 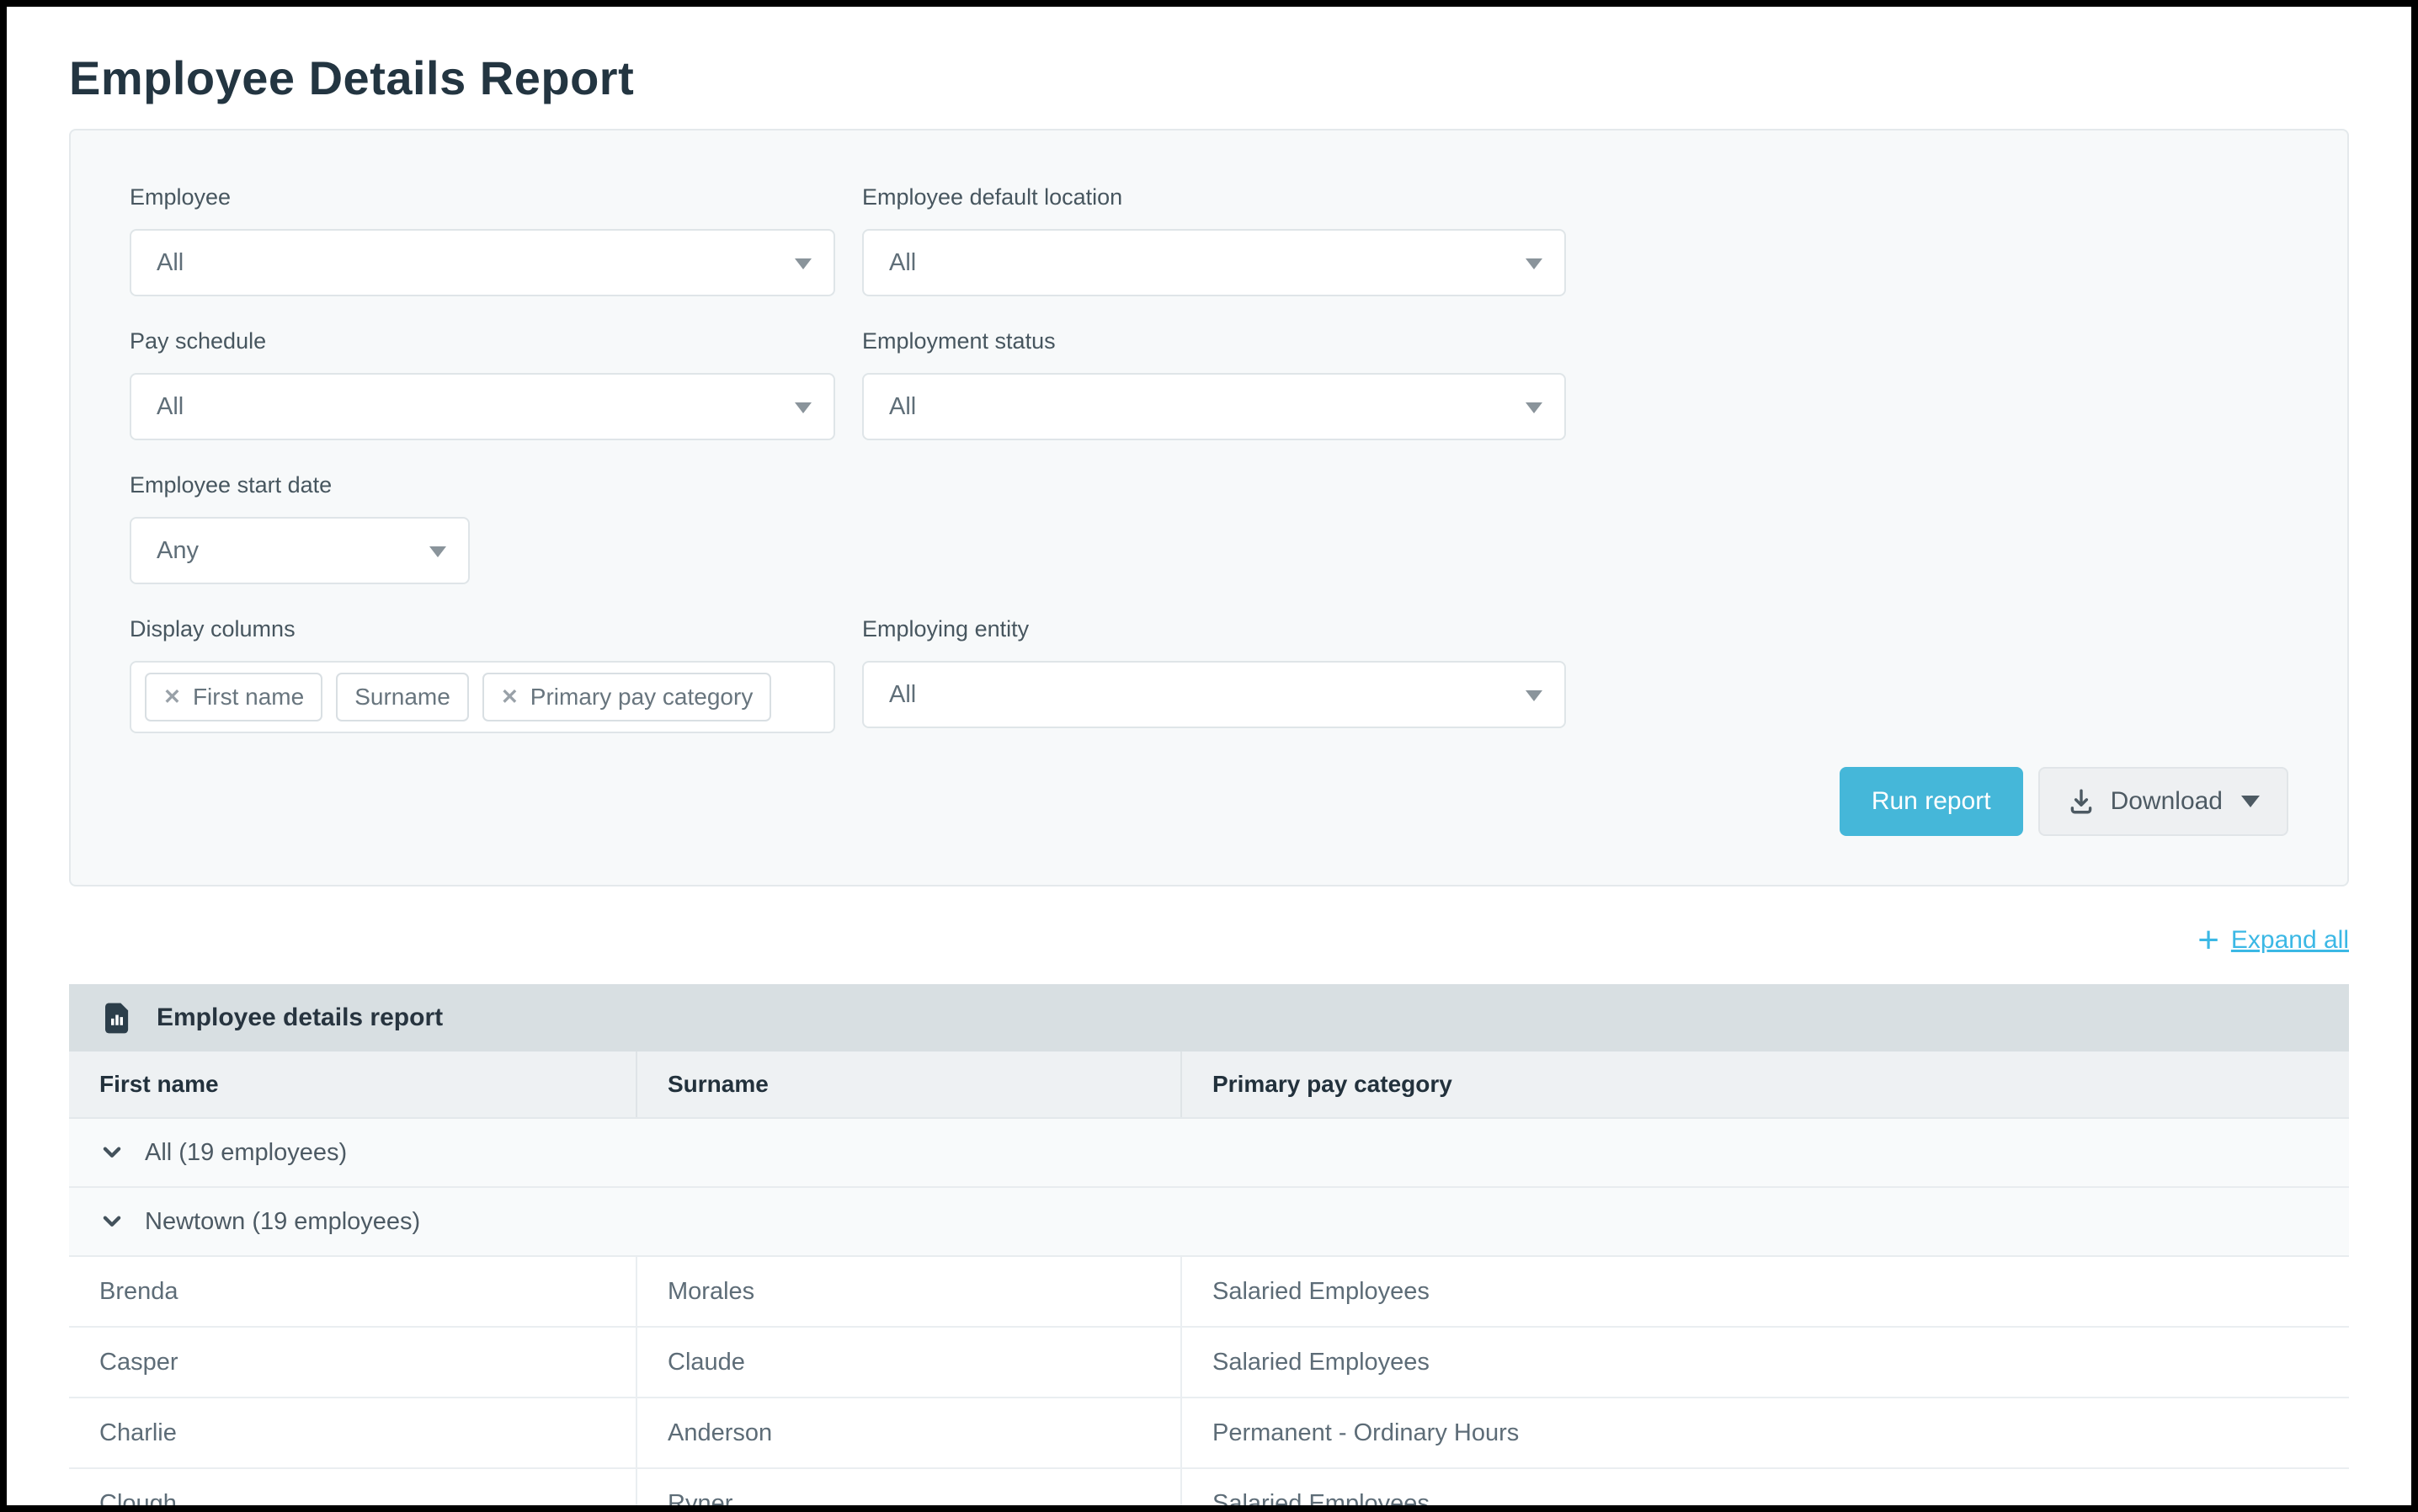 What do you see at coordinates (908, 1292) in the screenshot?
I see `cell-surname: Morales` at bounding box center [908, 1292].